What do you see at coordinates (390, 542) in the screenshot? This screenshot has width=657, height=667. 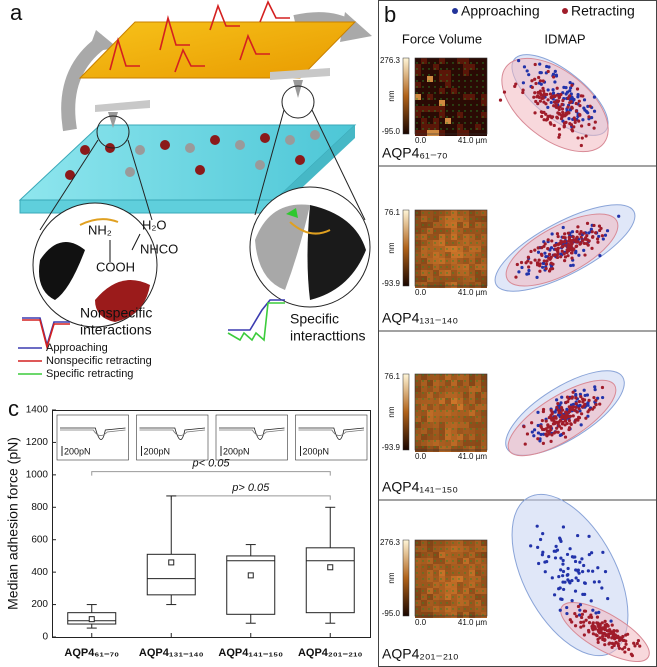 I see `colorbar-max: 276.3` at bounding box center [390, 542].